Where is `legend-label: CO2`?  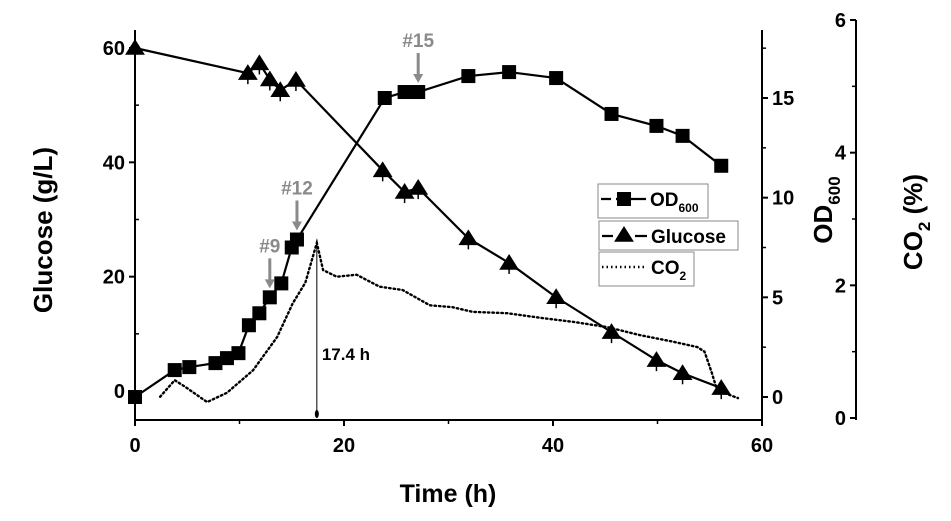 legend-label: CO2 is located at coordinates (669, 270).